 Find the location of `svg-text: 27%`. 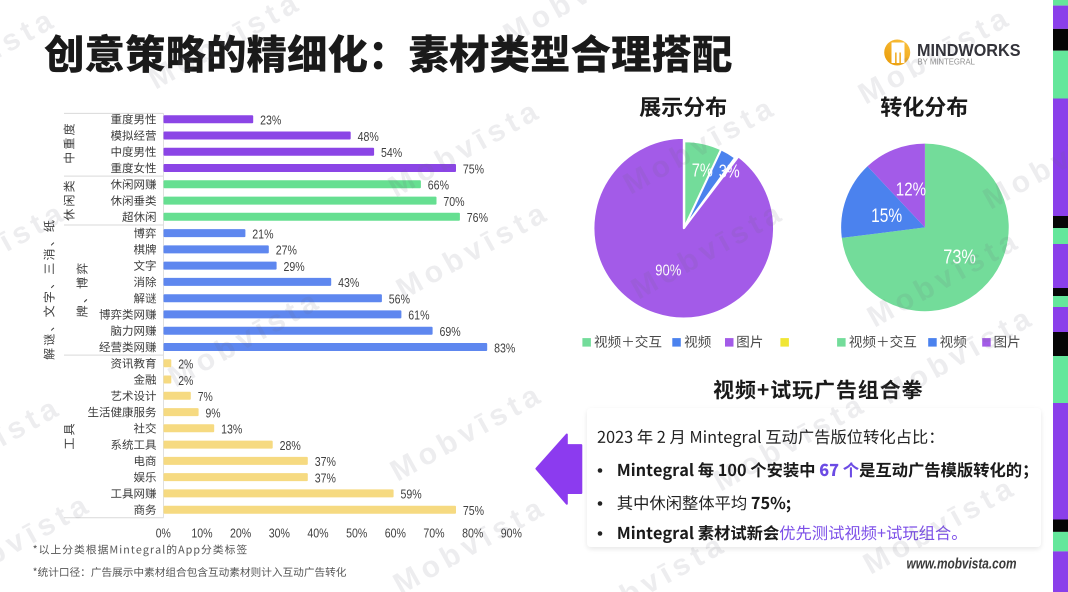

svg-text: 27% is located at coordinates (287, 250).